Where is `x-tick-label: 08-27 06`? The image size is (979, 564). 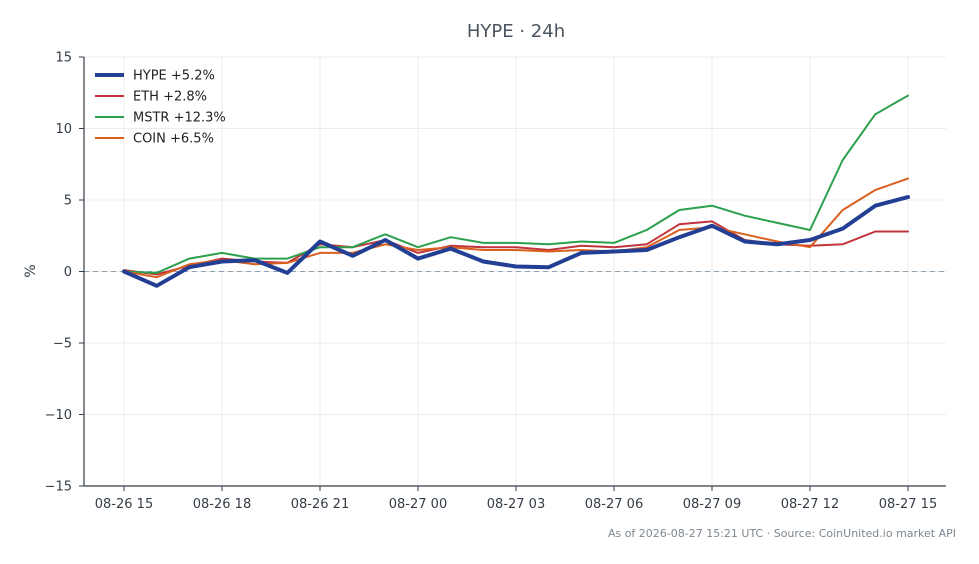 x-tick-label: 08-27 06 is located at coordinates (614, 504).